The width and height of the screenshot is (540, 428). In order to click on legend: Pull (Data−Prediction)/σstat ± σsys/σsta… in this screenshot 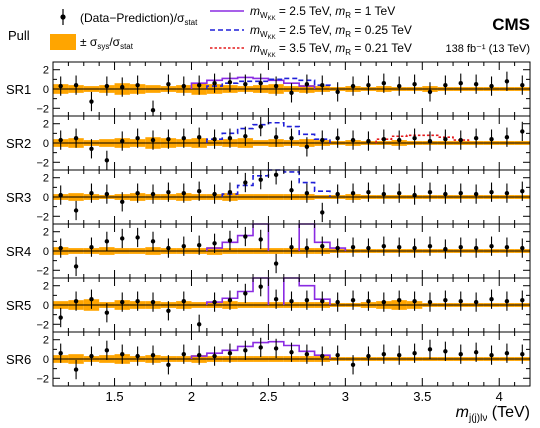, I will do `click(269, 31)`.